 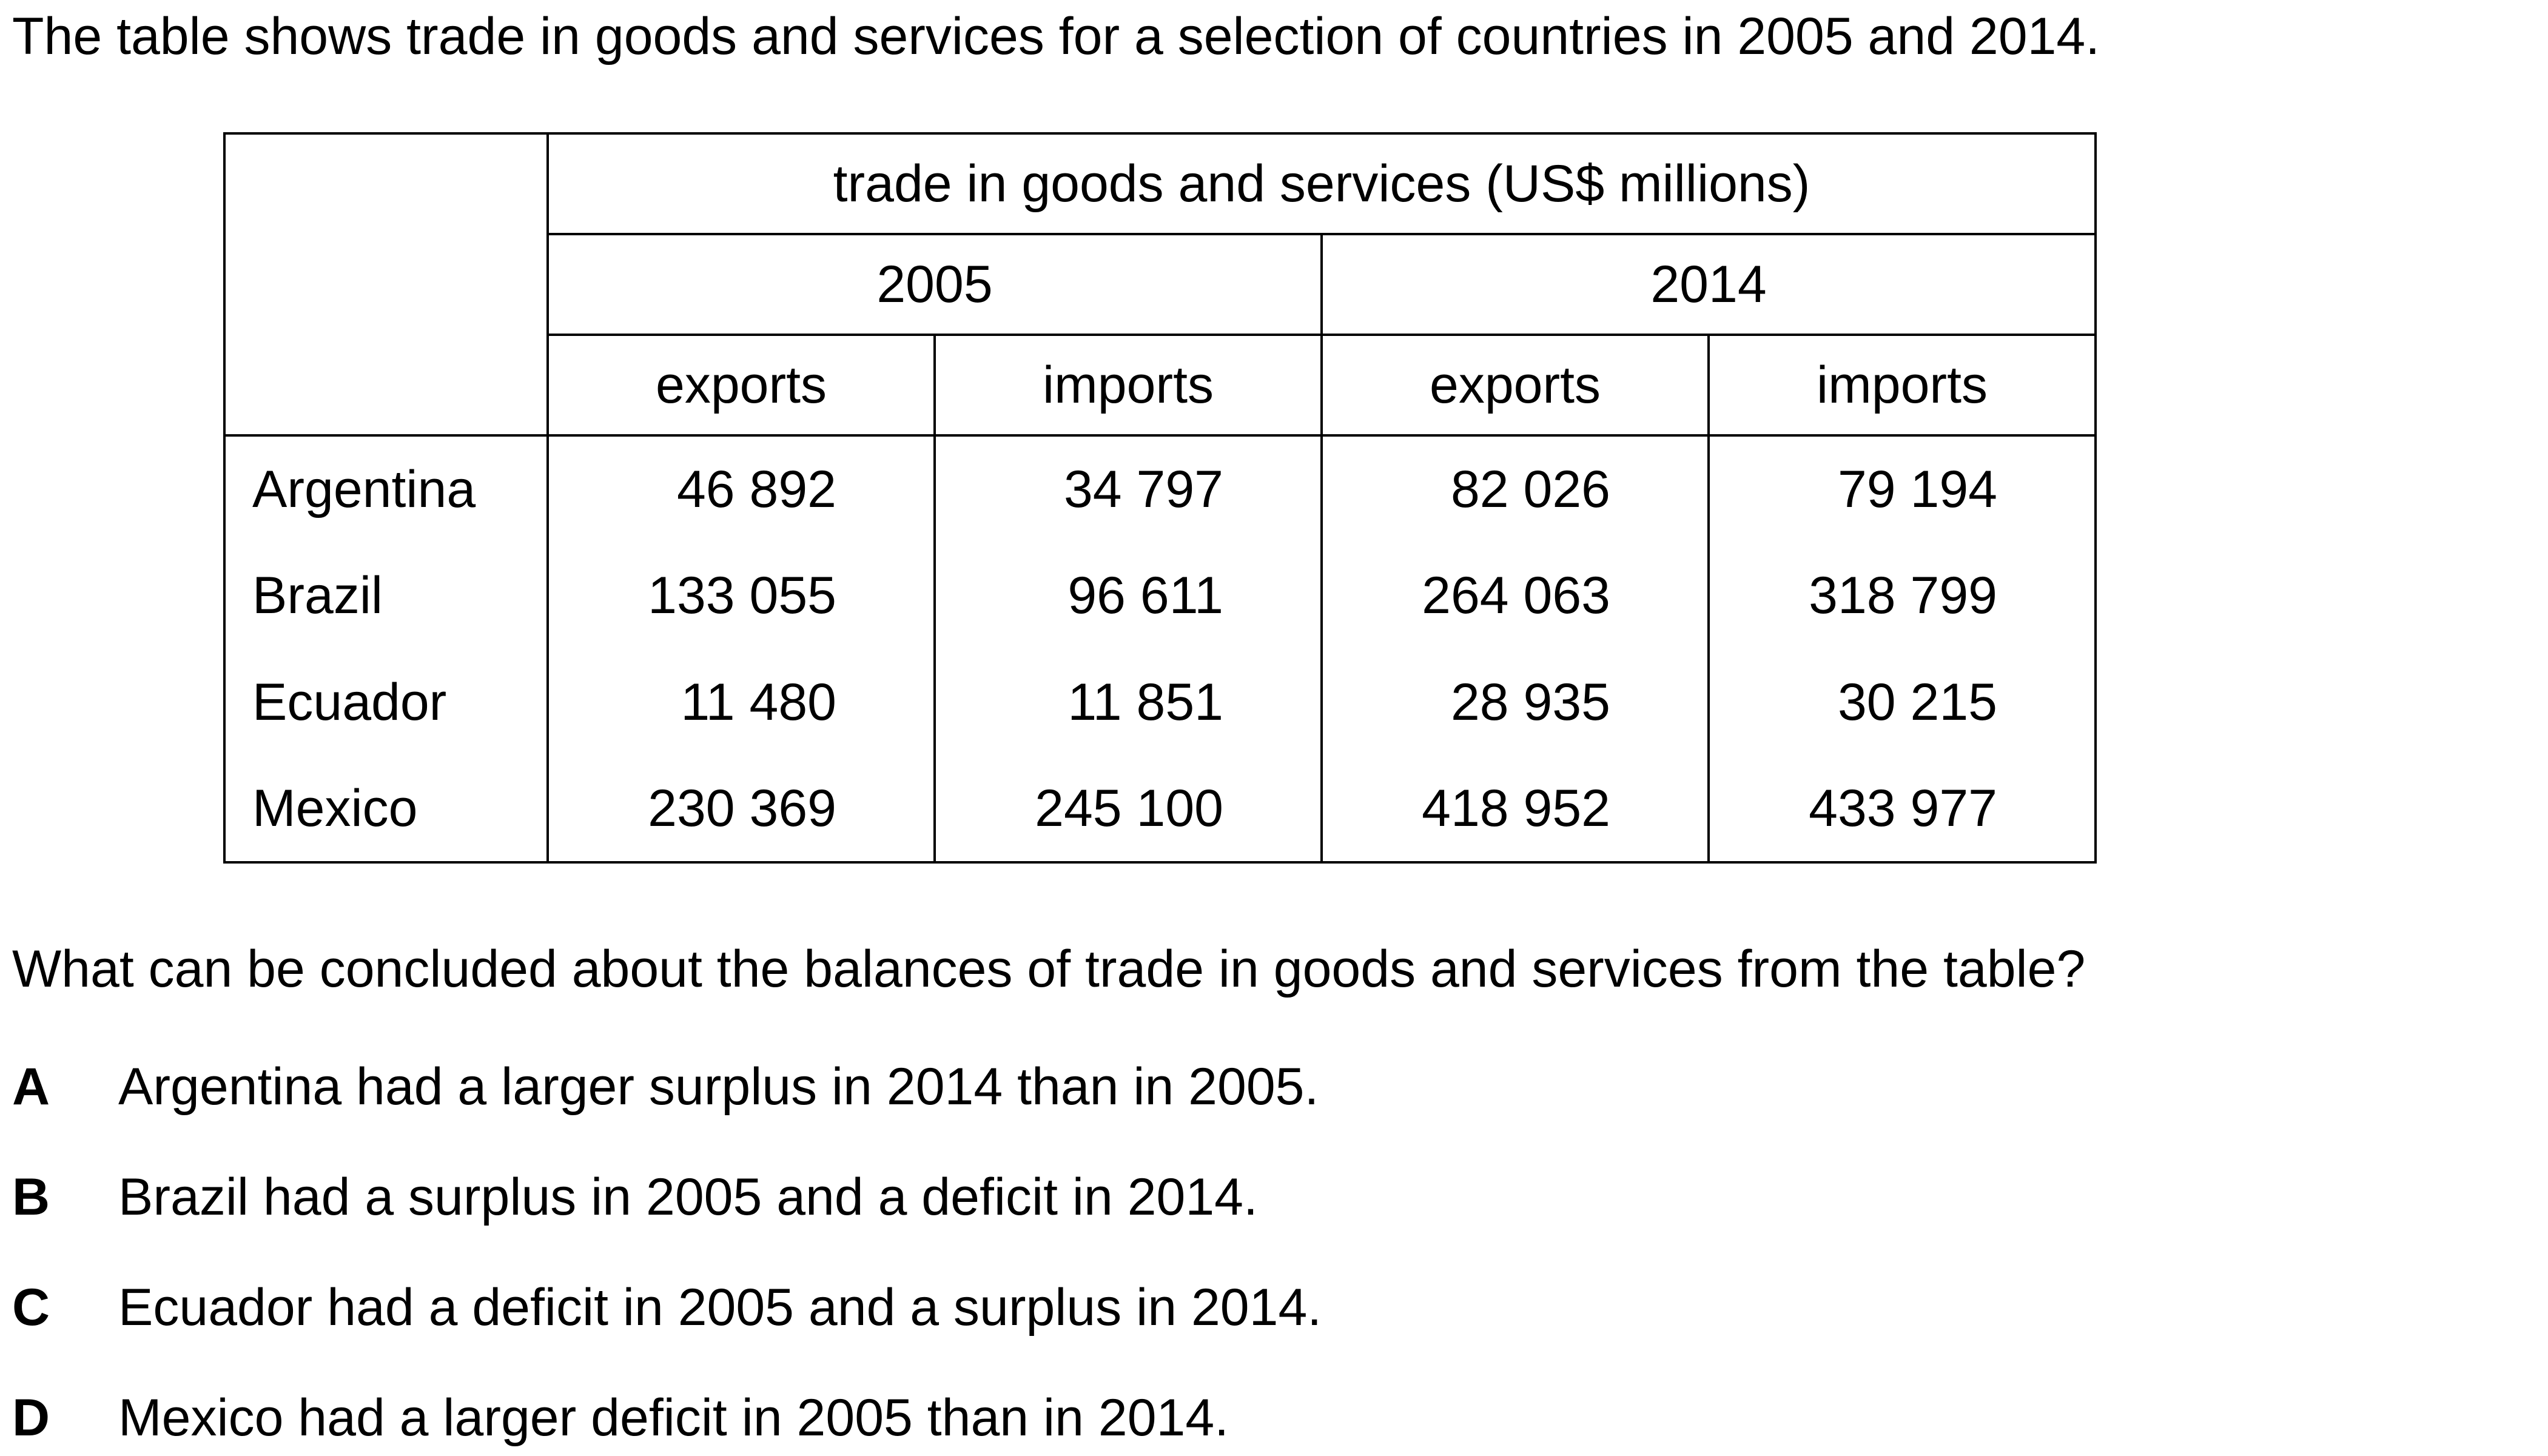 I want to click on table-corner-cell, so click(x=386, y=284).